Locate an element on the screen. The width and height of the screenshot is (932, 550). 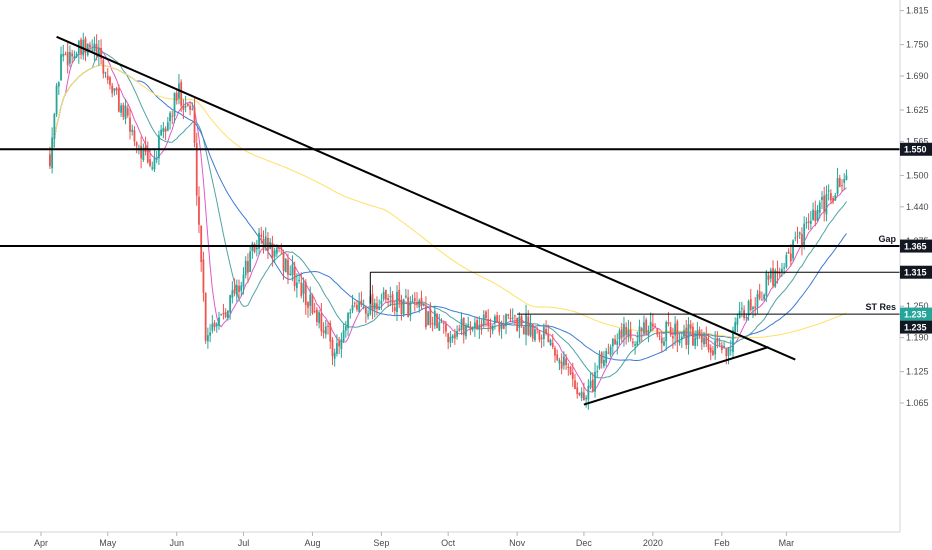
y-tick-label: 1.500 is located at coordinates (917, 175).